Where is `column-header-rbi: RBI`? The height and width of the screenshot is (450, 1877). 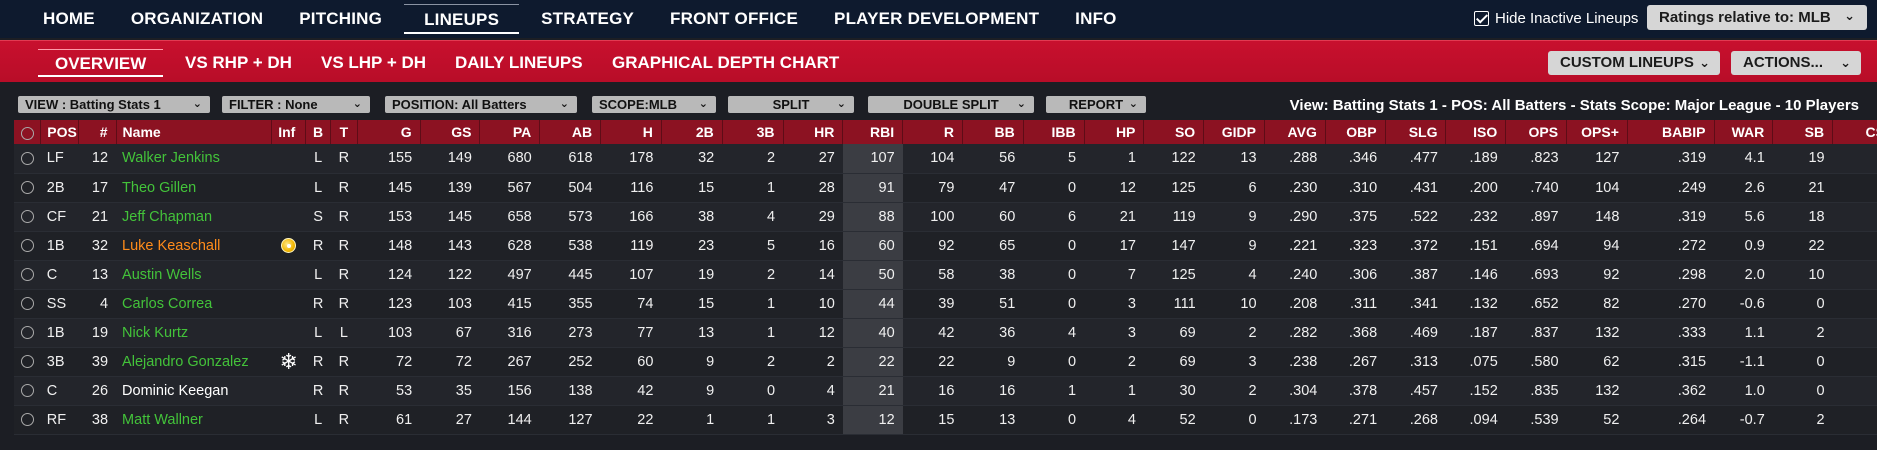
column-header-rbi: RBI is located at coordinates (873, 132).